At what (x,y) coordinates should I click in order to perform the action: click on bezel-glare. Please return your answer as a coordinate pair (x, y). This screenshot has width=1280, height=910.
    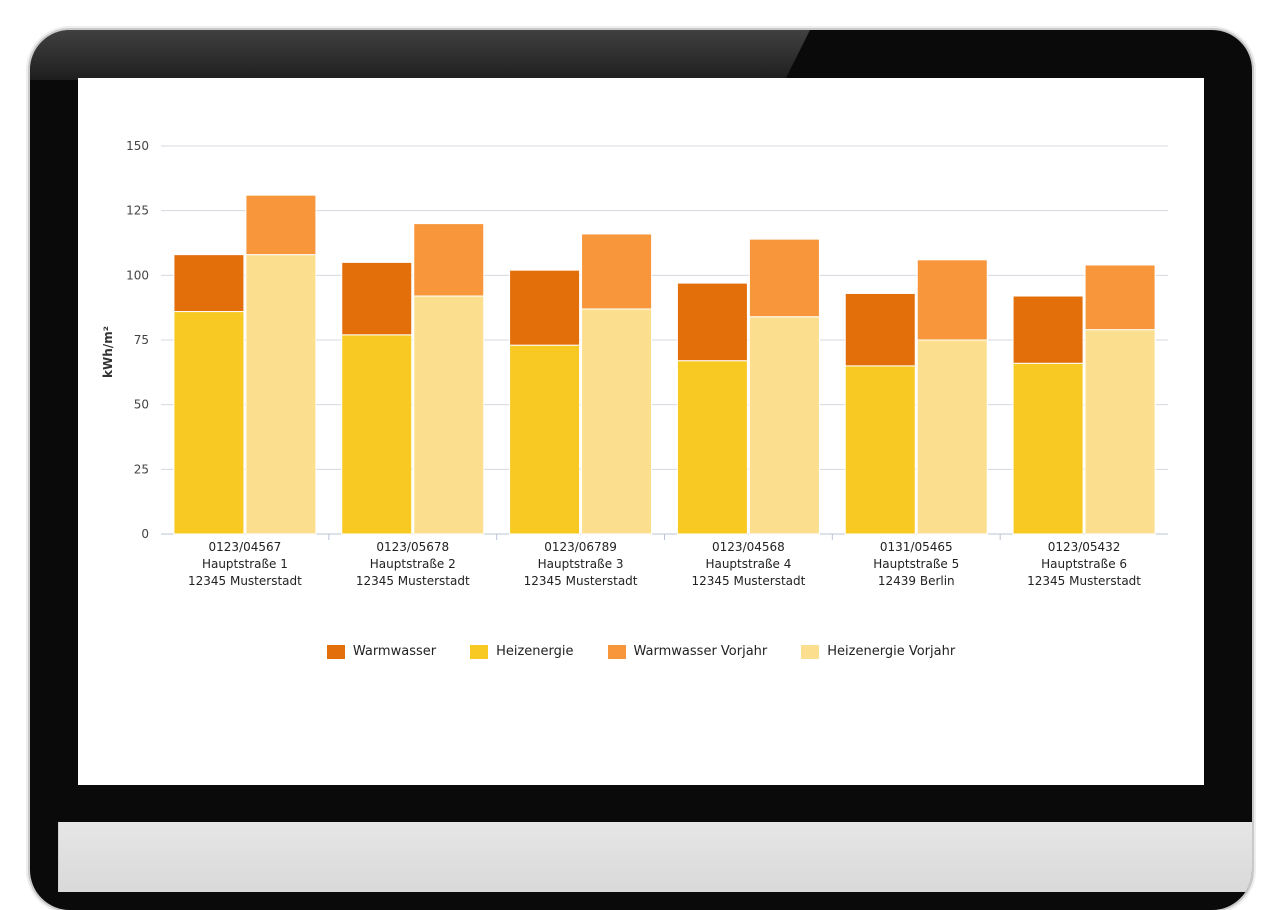
    Looking at the image, I should click on (420, 55).